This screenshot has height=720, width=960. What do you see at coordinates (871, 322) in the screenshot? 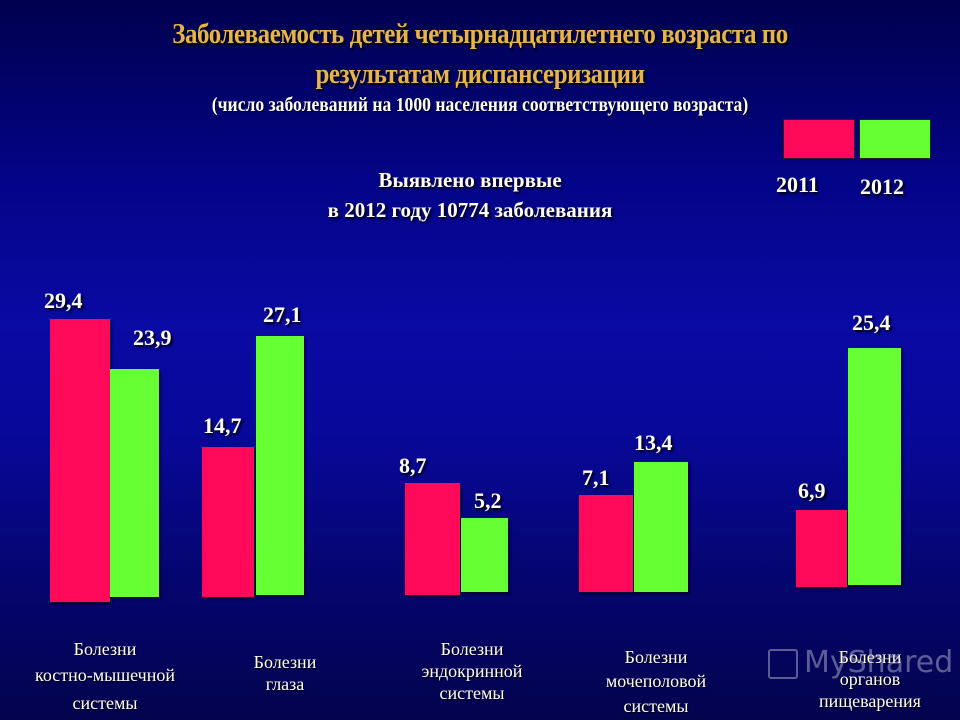
I see `value-label: 25,4` at bounding box center [871, 322].